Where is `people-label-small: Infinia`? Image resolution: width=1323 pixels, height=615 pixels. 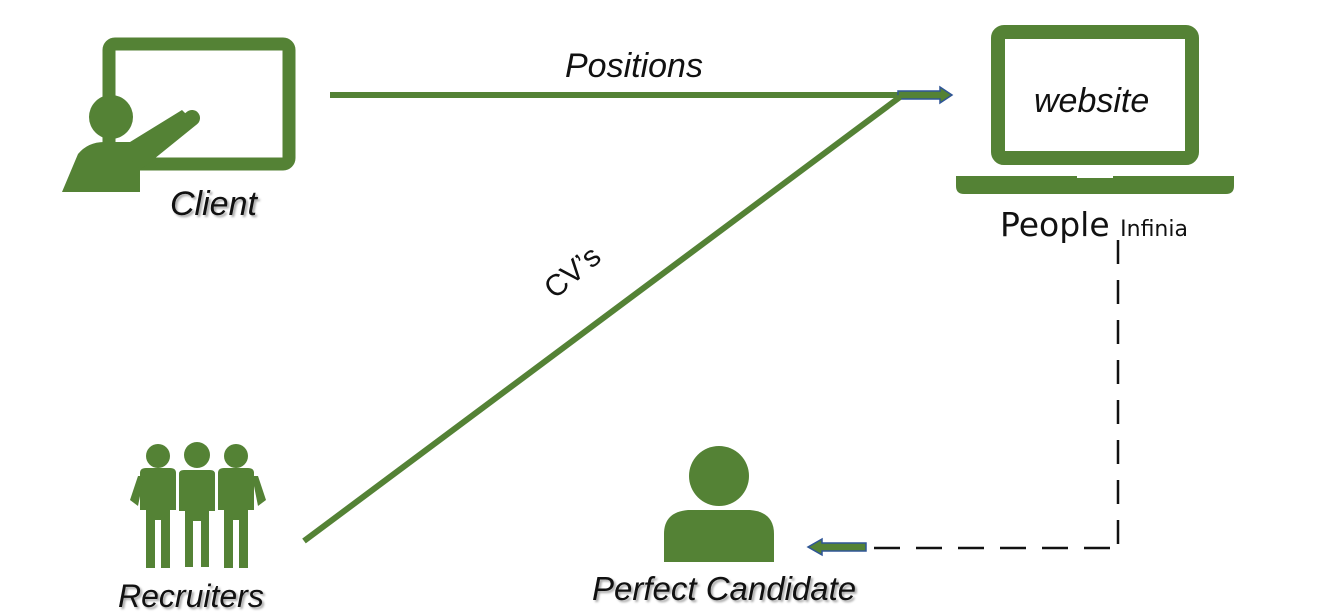 people-label-small: Infinia is located at coordinates (1154, 229).